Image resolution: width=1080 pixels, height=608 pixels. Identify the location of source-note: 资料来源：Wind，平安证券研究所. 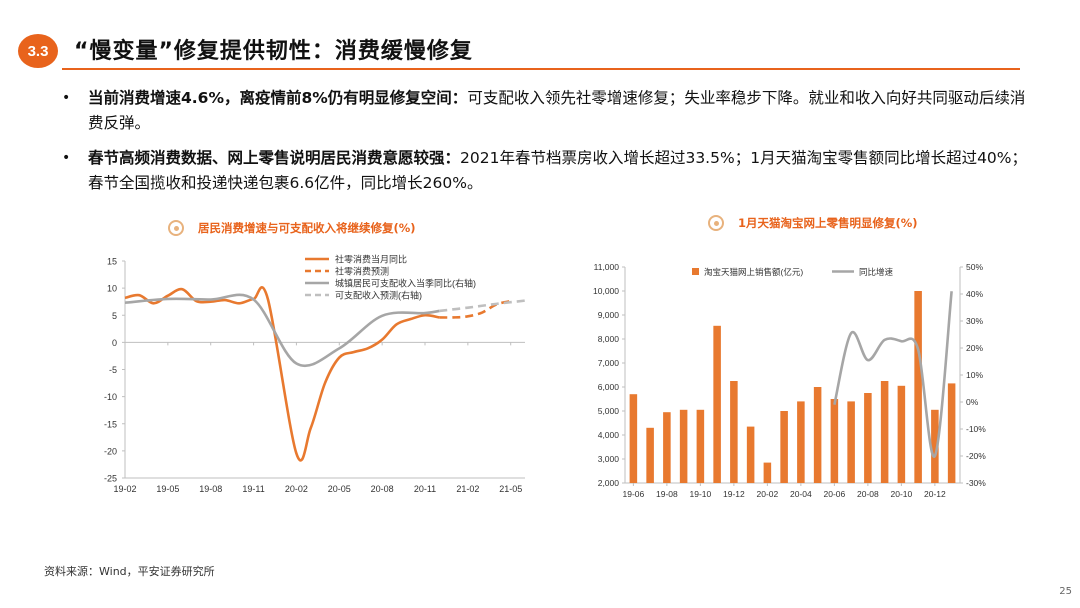
(129, 571).